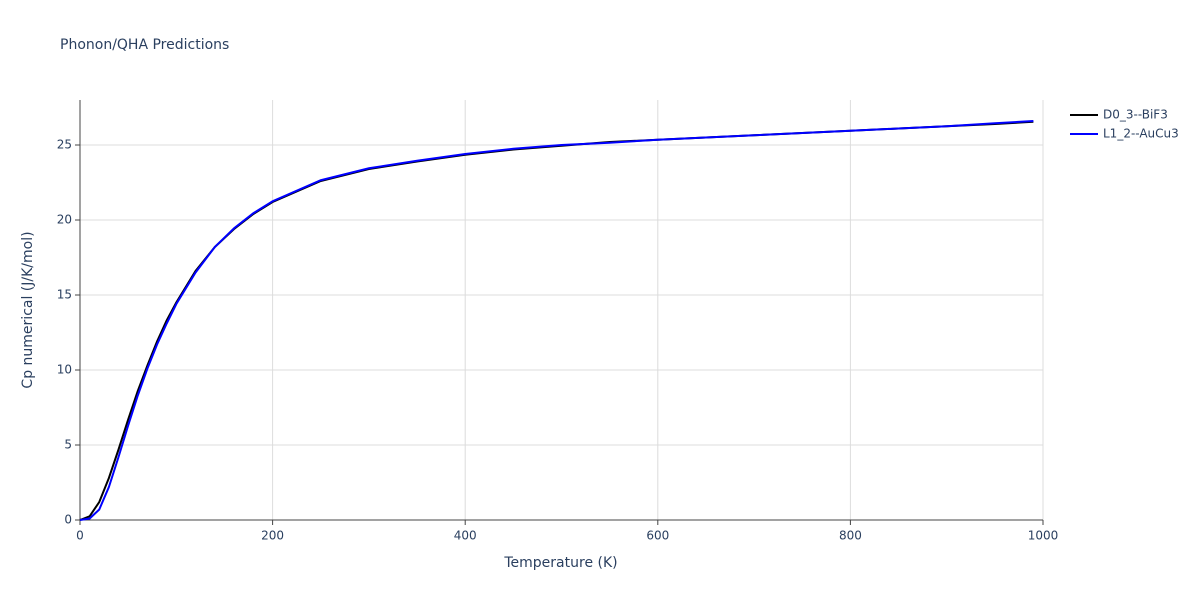 The width and height of the screenshot is (1200, 600). What do you see at coordinates (465, 536) in the screenshot?
I see `x-tick-label: 400` at bounding box center [465, 536].